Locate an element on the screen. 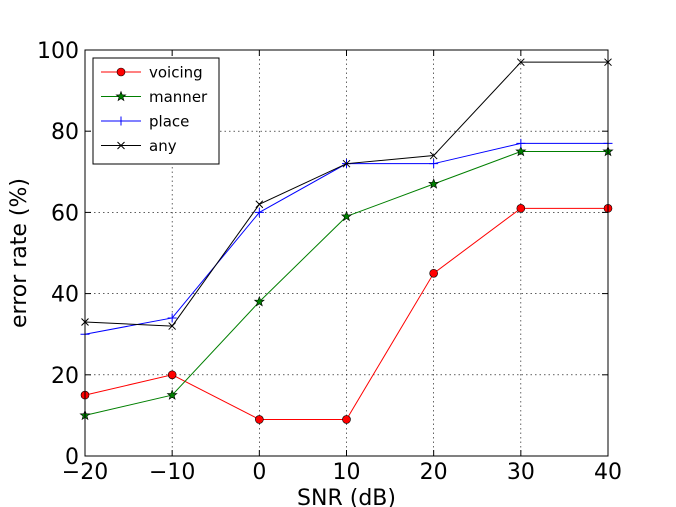 The image size is (676, 507). x-tick-label: 20 is located at coordinates (434, 472).